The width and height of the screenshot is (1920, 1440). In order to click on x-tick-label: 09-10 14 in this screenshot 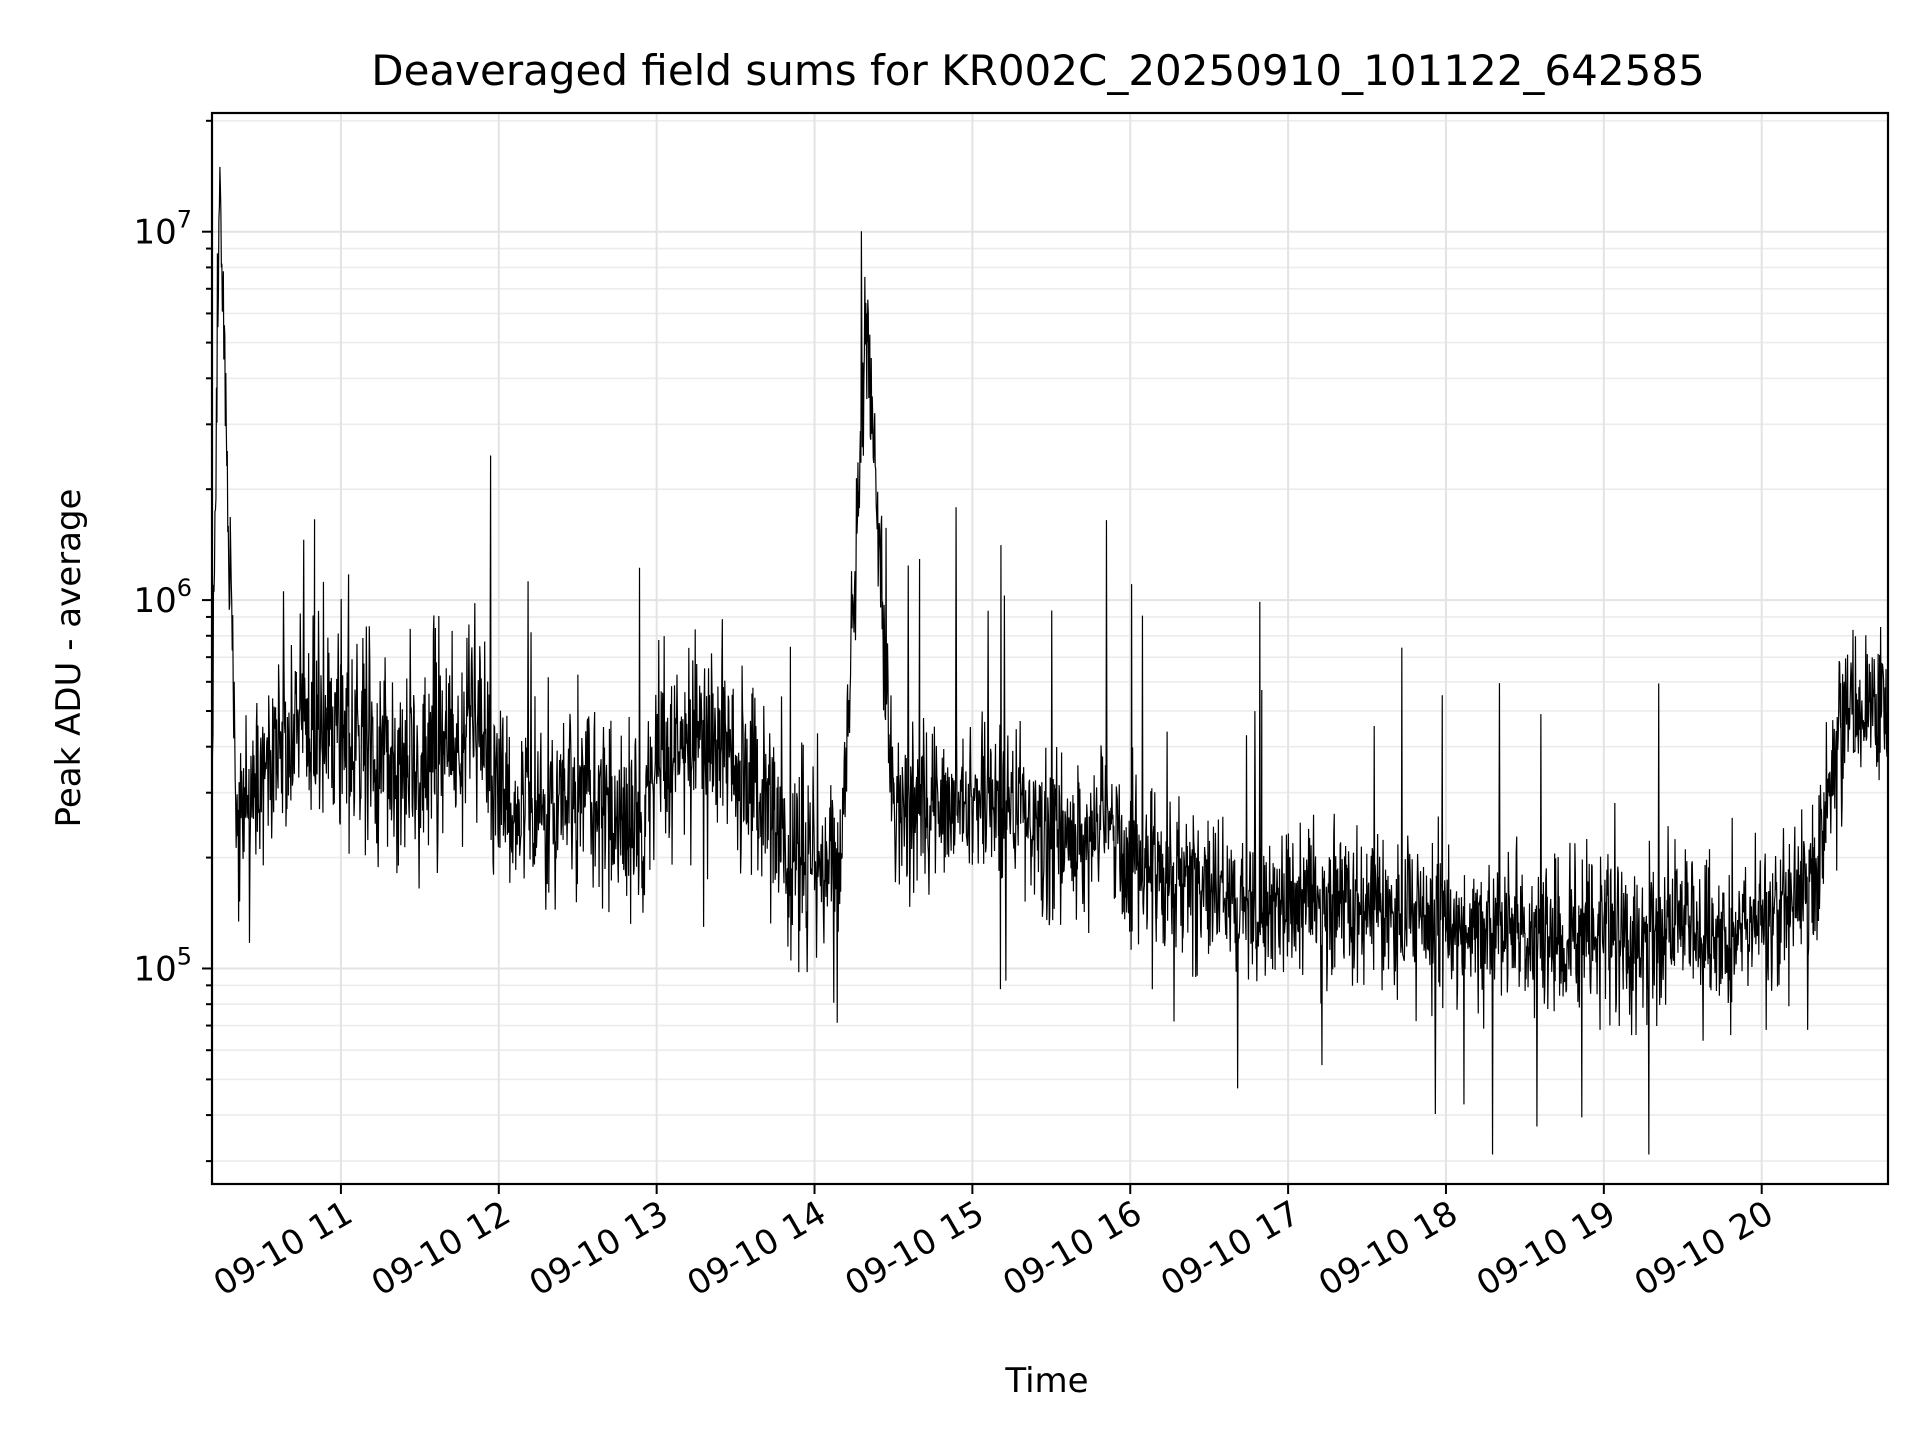, I will do `click(757, 1248)`.